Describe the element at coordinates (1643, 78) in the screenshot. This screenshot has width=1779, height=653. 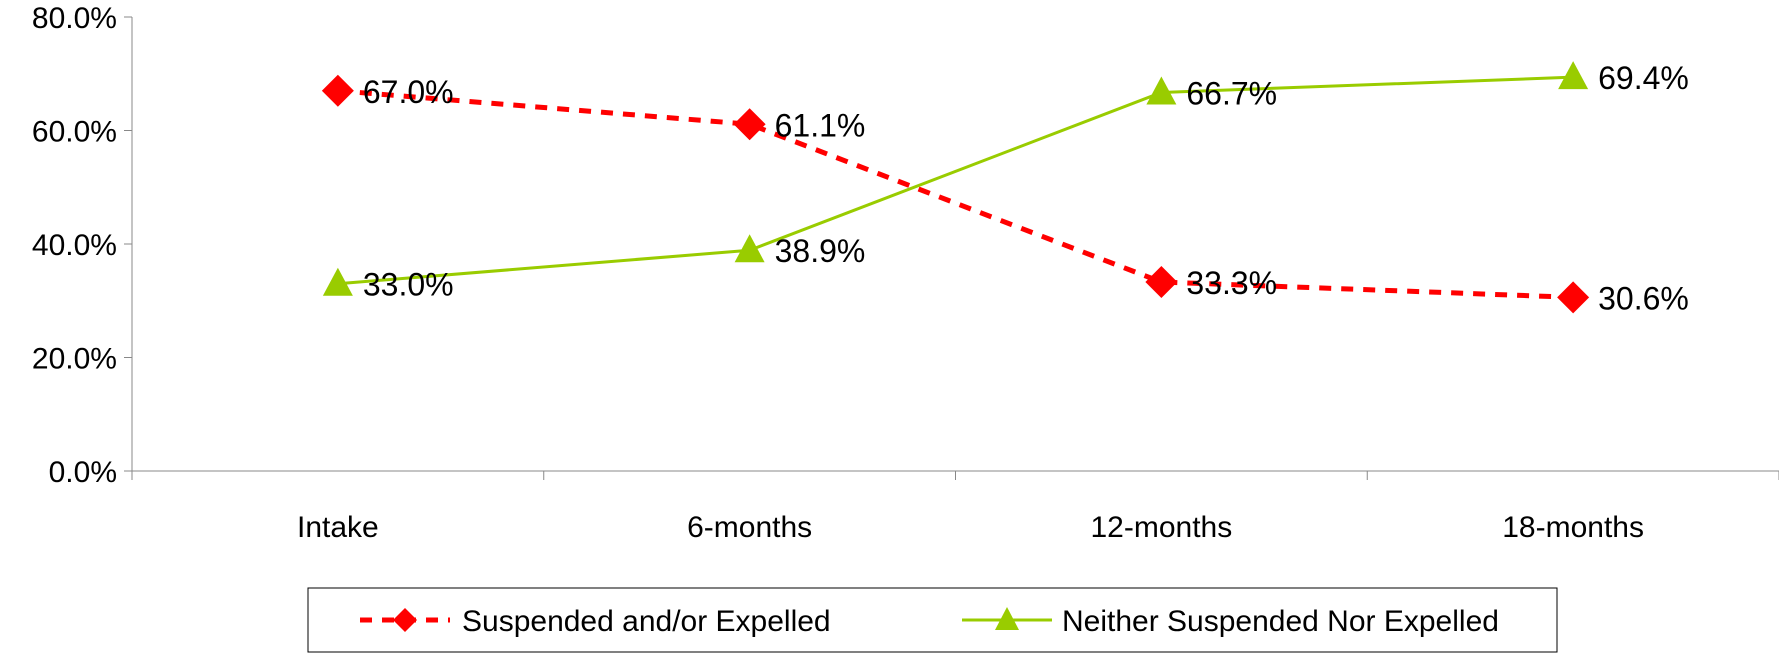
I see `data-label: 69.4%` at that location.